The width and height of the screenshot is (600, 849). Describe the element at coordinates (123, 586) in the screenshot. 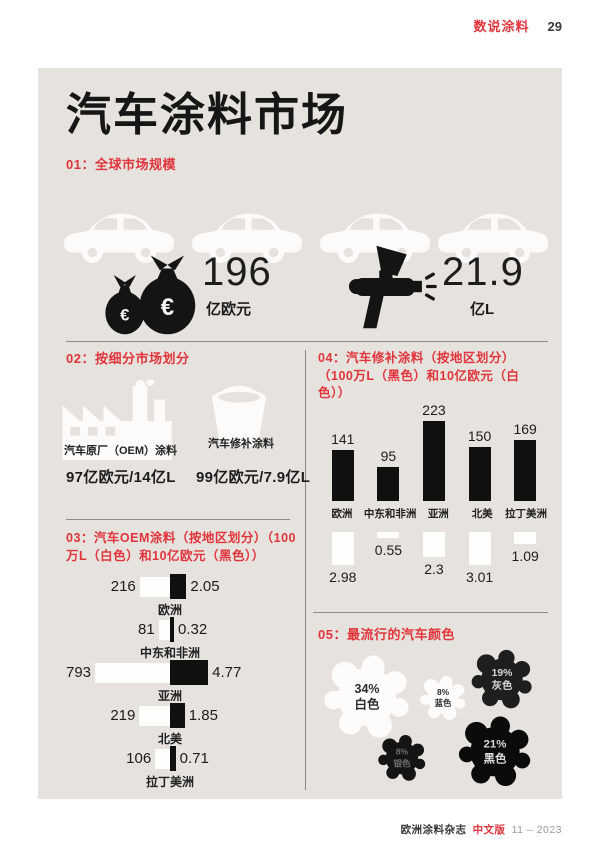

I see `volume-value: 216` at that location.